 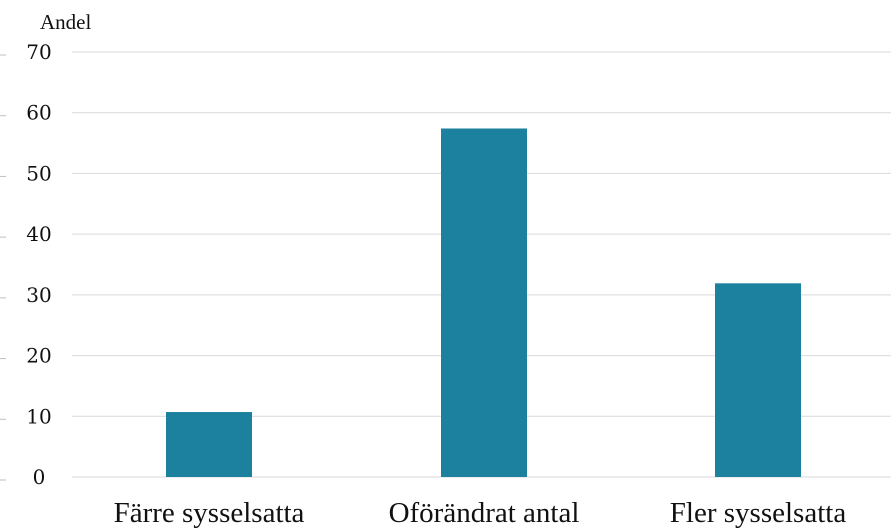 I want to click on y-tick-label: 70, so click(x=38, y=52).